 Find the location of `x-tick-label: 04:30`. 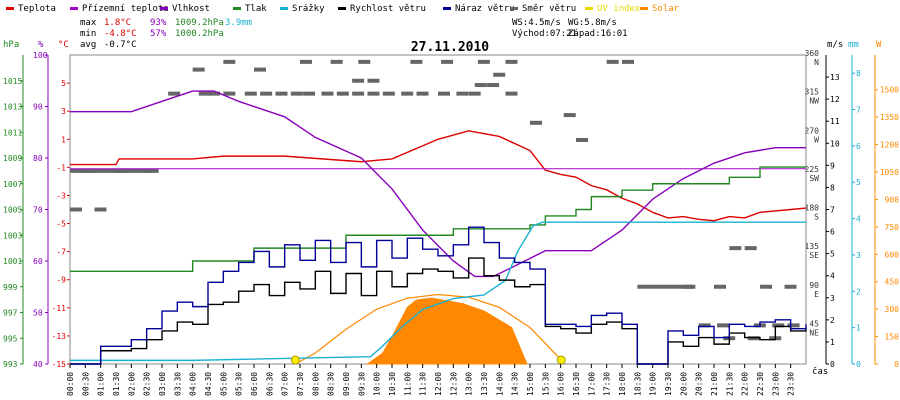

x-tick-label: 04:30 is located at coordinates (208, 384).